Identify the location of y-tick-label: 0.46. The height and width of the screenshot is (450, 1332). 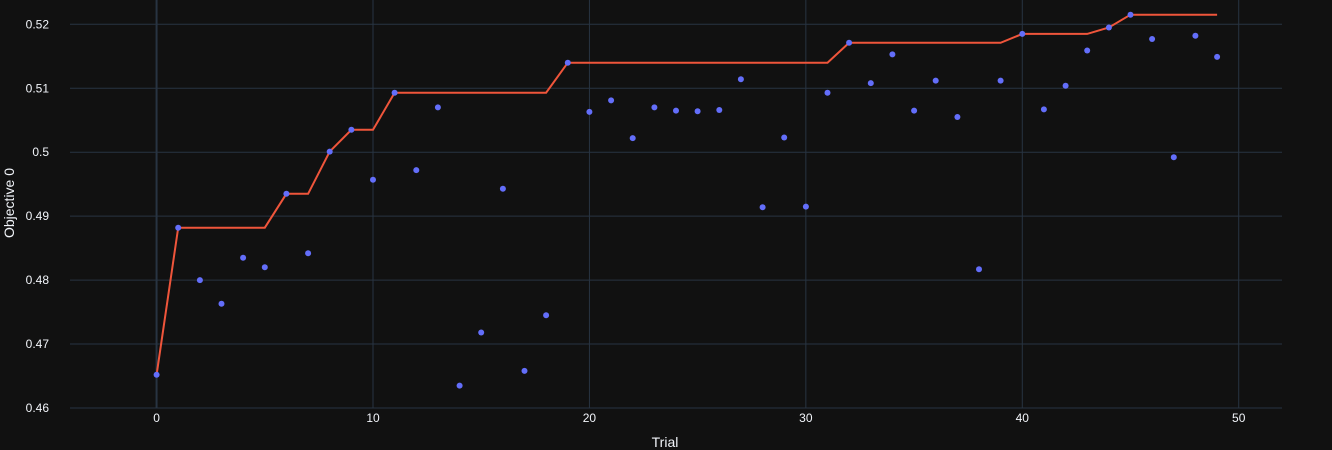
(38, 408).